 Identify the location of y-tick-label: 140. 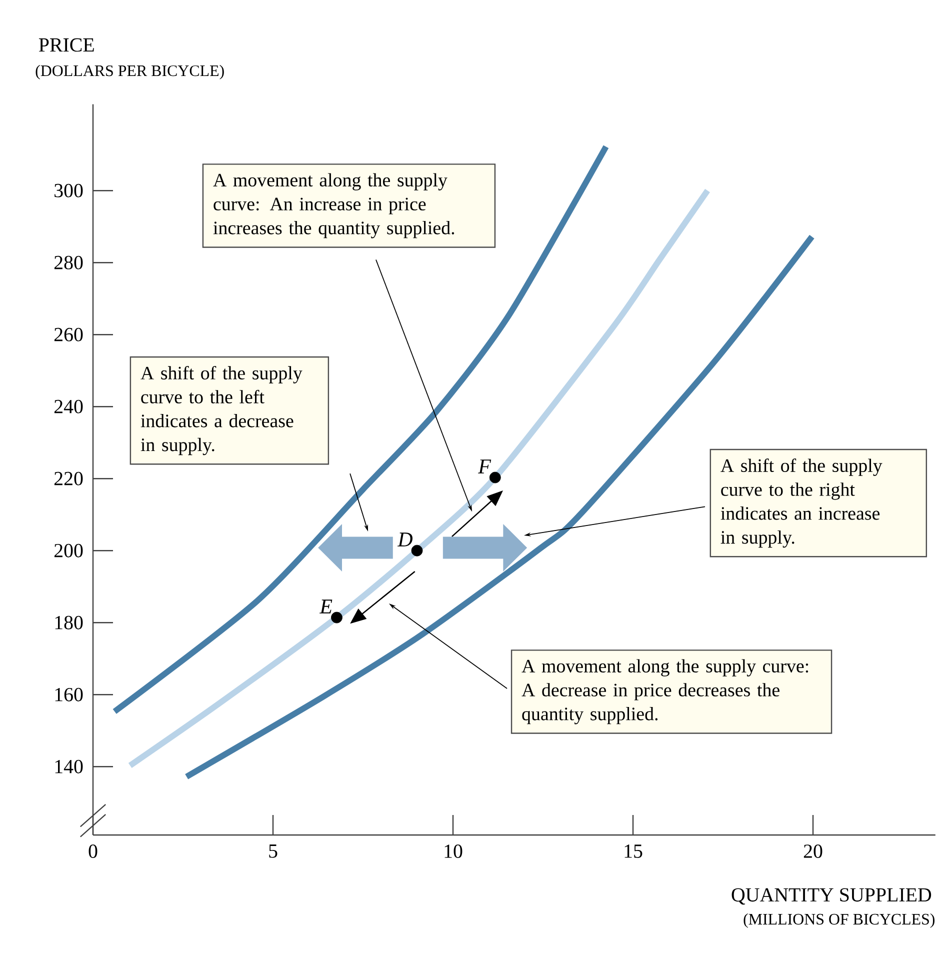
(69, 767).